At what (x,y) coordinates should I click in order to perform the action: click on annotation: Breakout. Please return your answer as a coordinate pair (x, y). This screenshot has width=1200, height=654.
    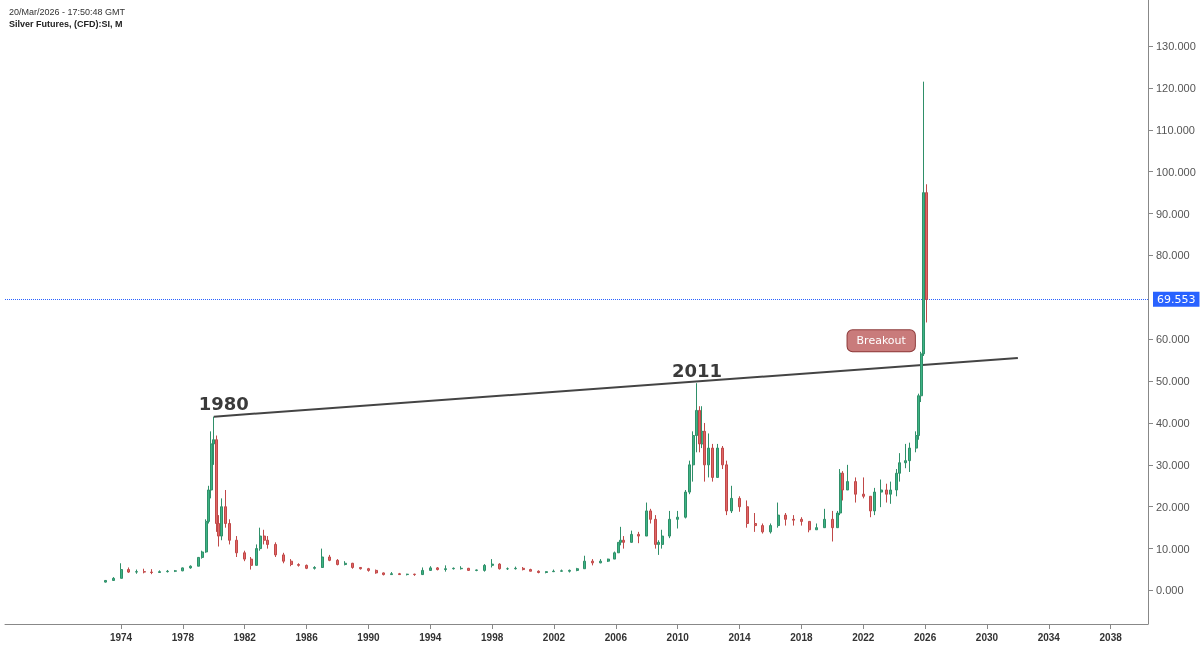
    Looking at the image, I should click on (881, 341).